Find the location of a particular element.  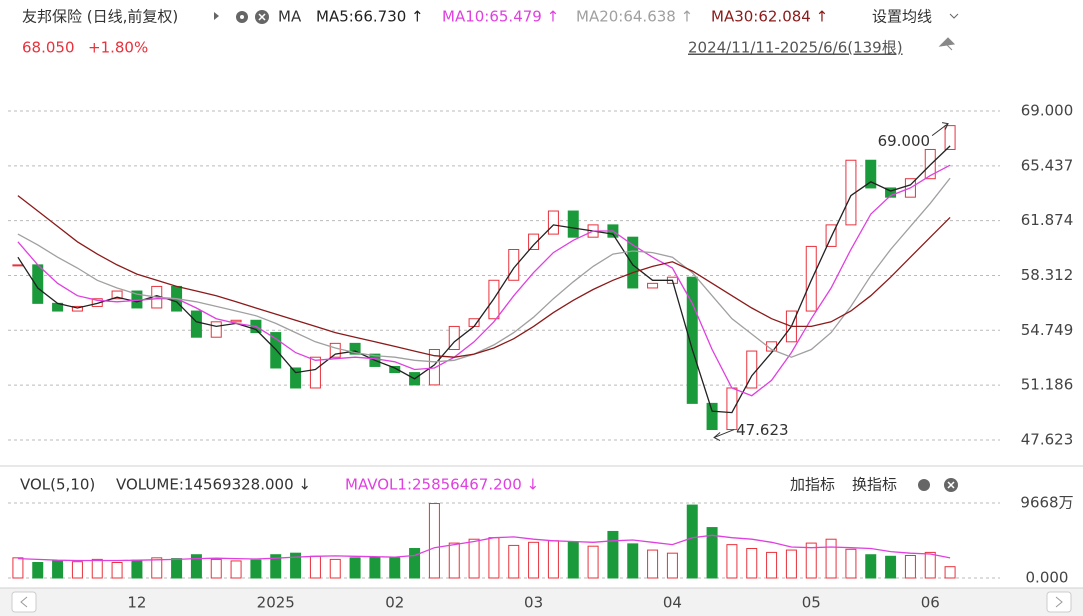

scroll-left is located at coordinates (24, 602).